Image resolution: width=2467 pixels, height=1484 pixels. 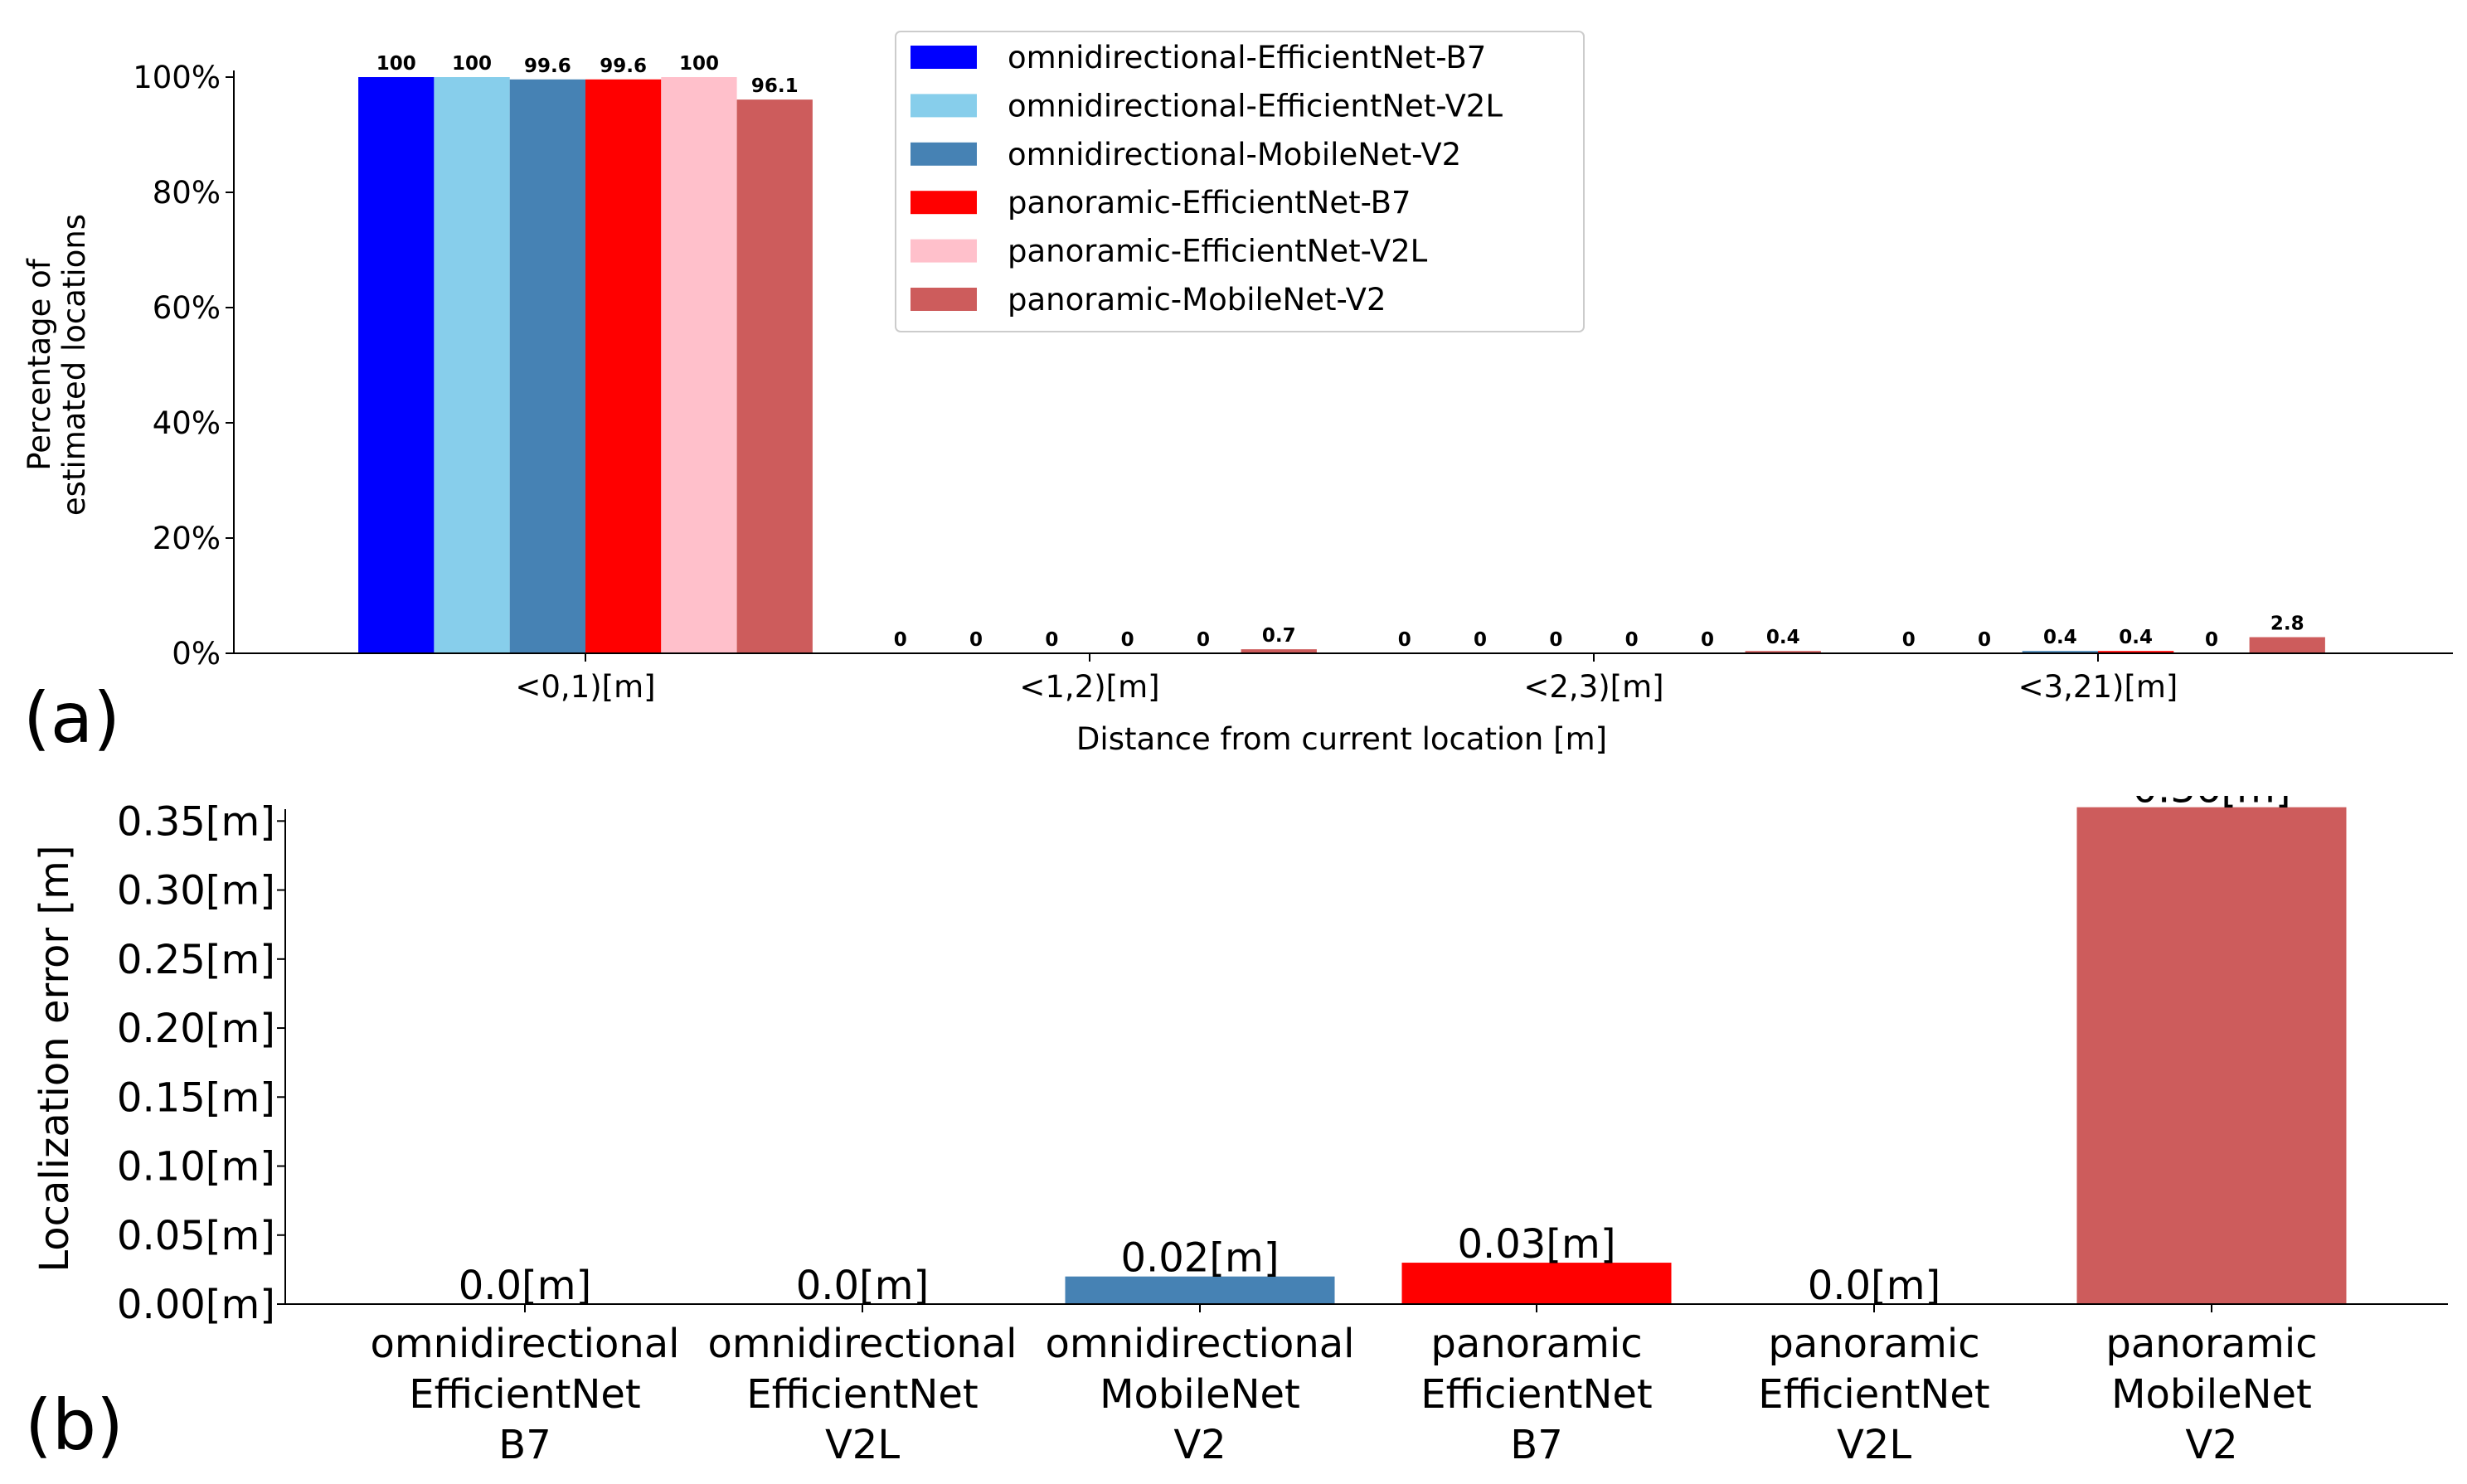 I want to click on data-label: 0.7, so click(x=1279, y=636).